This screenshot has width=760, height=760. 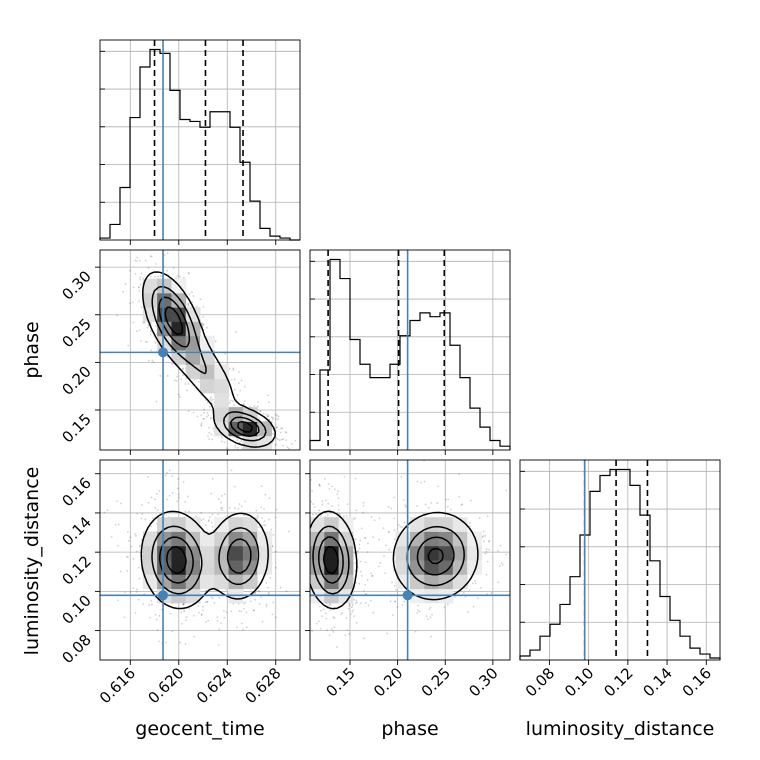 What do you see at coordinates (620, 564) in the screenshot?
I see `histogram-luminosity-distance` at bounding box center [620, 564].